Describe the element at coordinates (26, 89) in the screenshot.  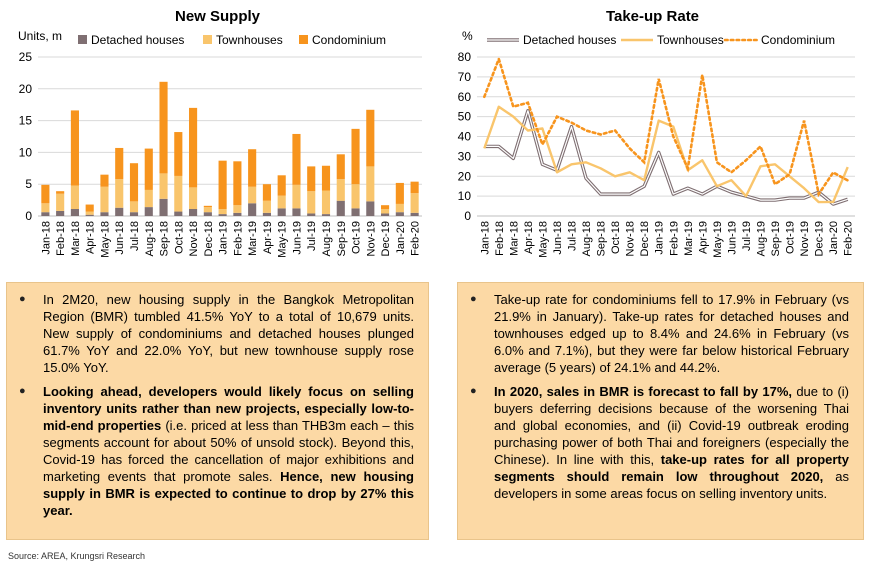
I see `y-tick-label: 20` at that location.